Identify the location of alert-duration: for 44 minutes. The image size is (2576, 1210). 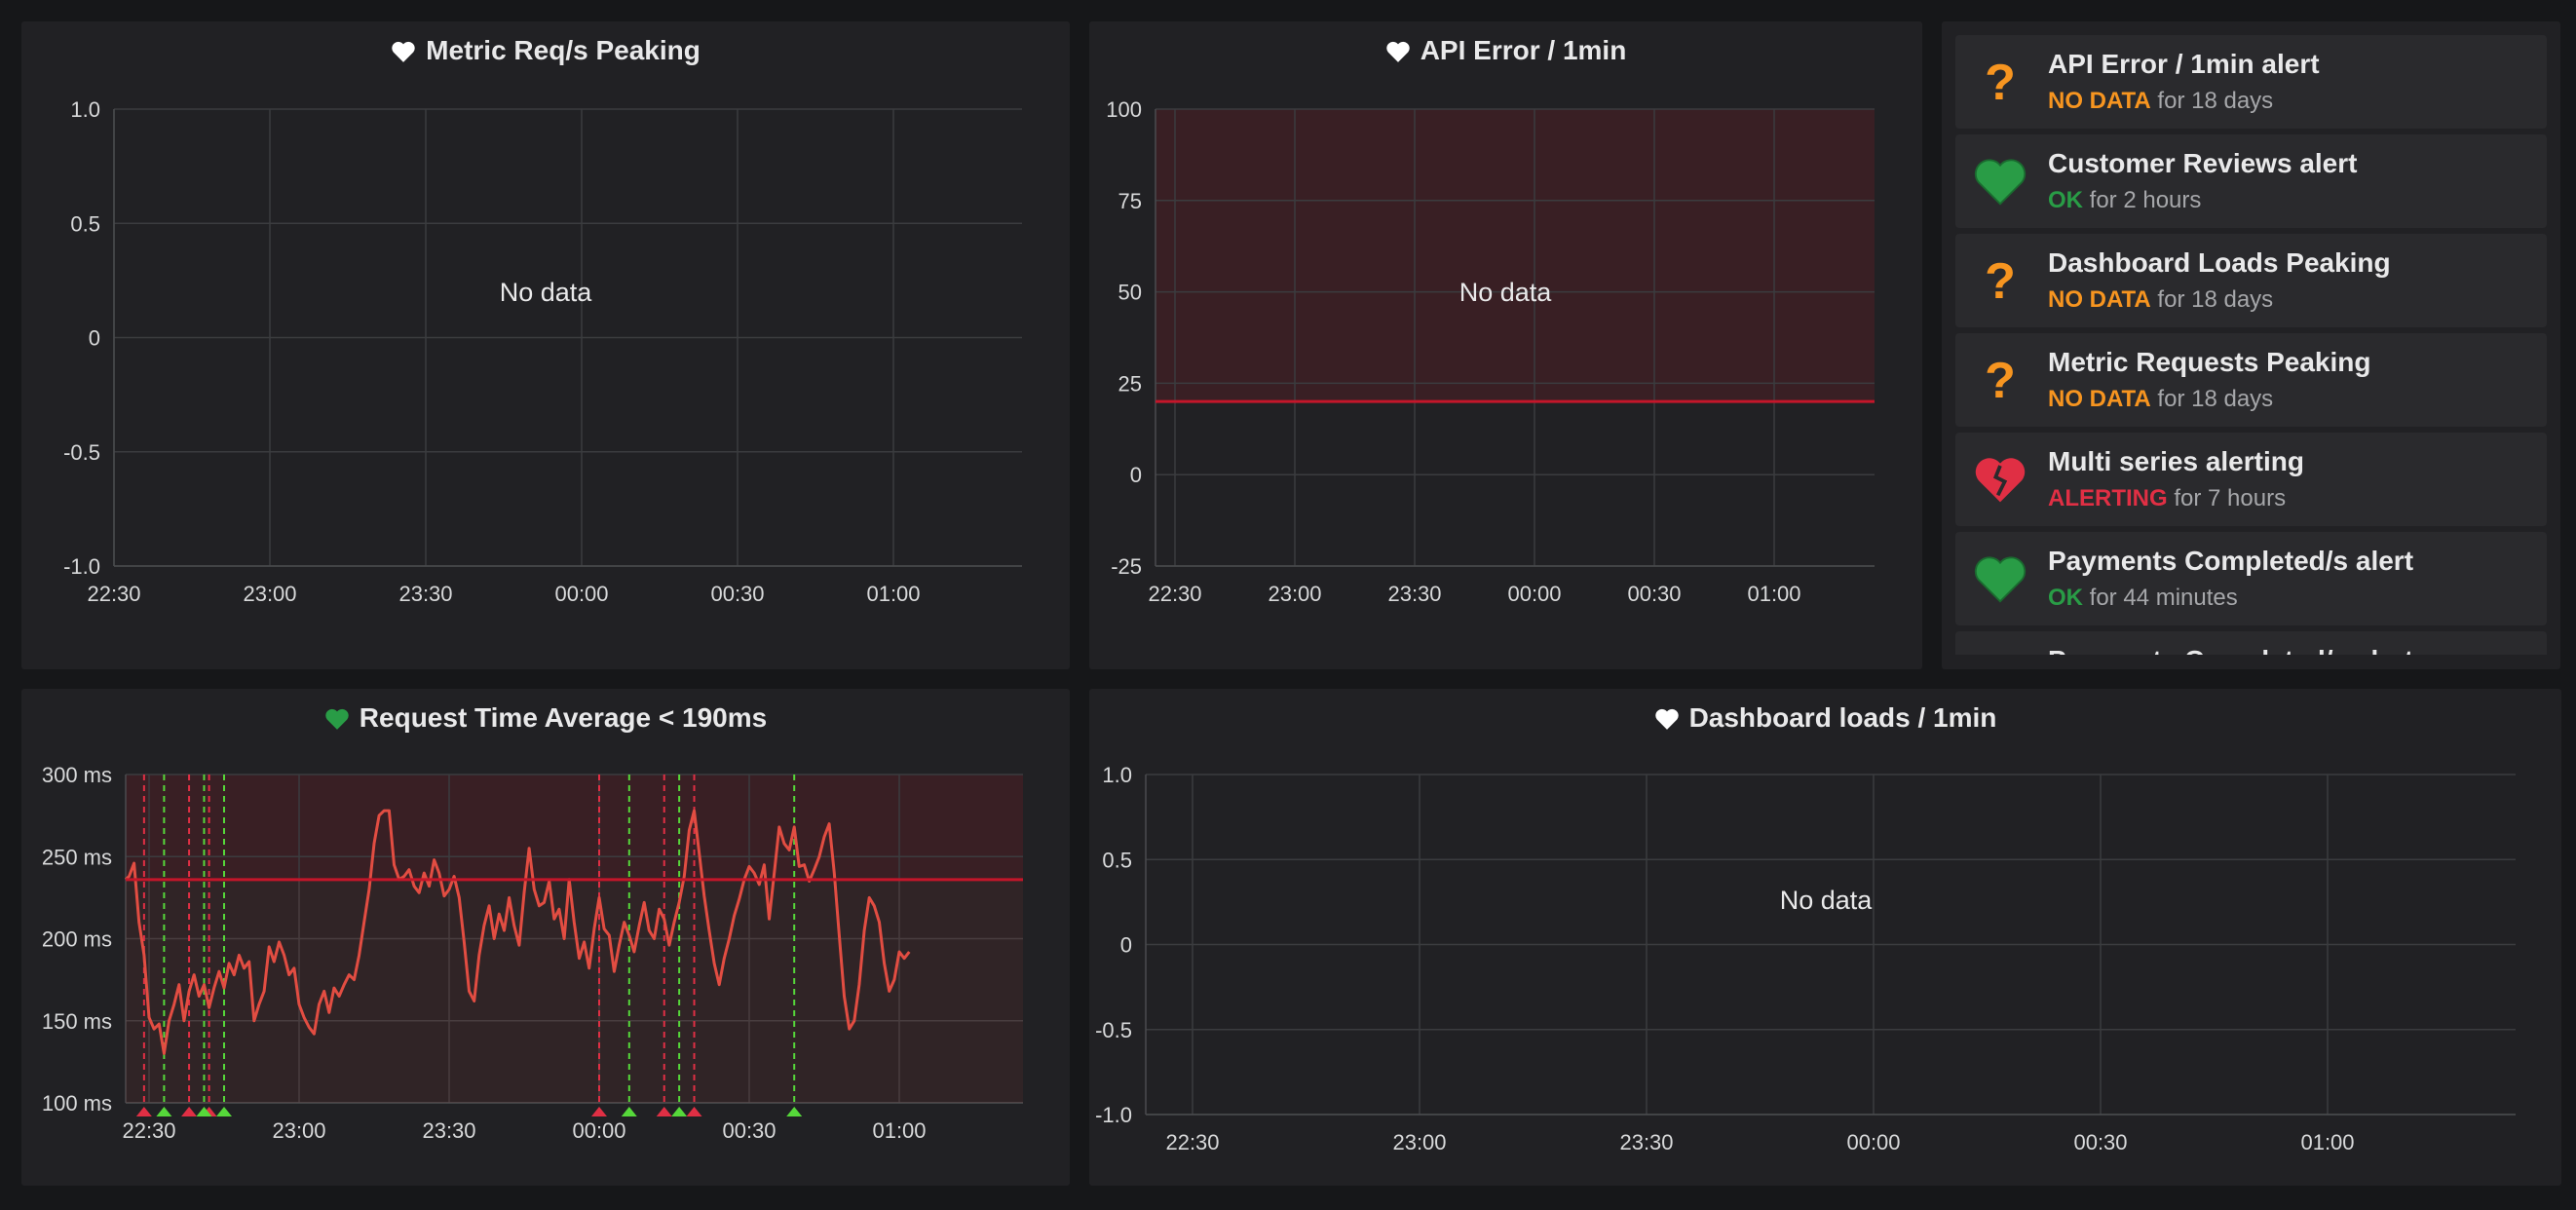
(2160, 598).